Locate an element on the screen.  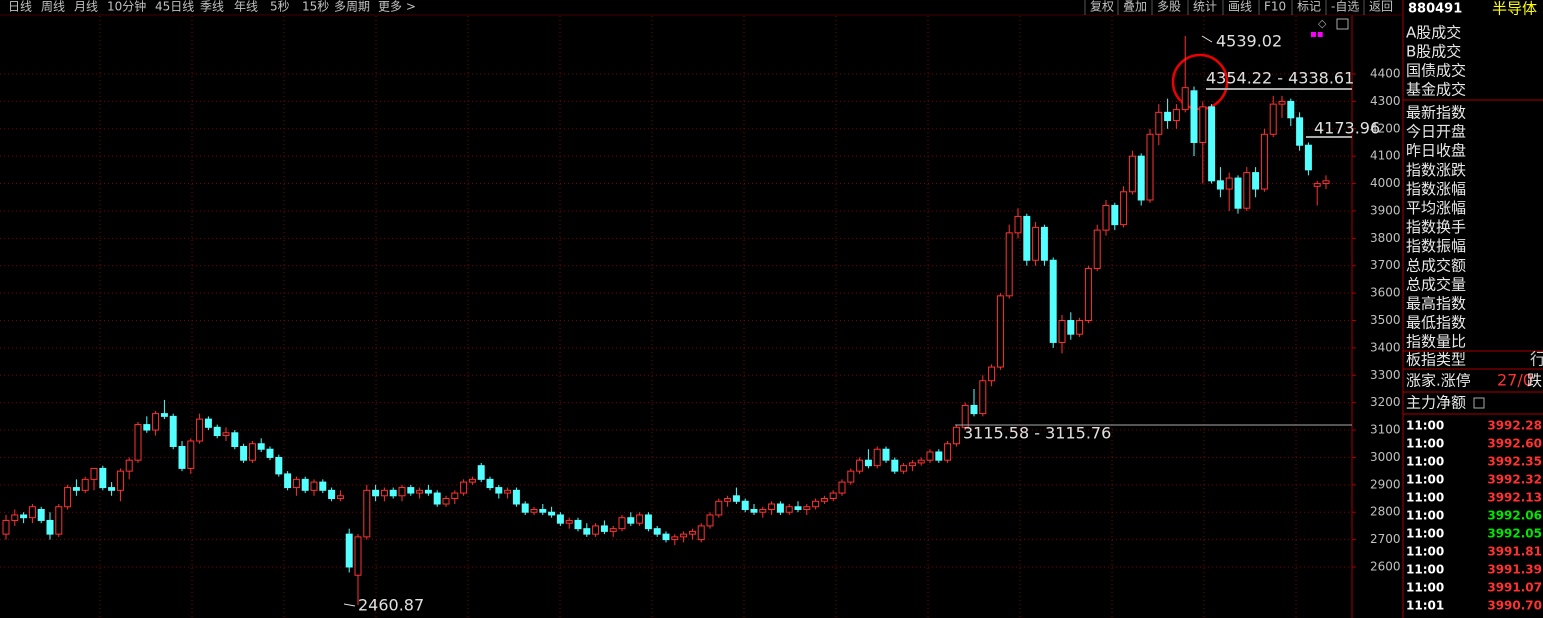
panel-field: 总成交量 is located at coordinates (1436, 284).